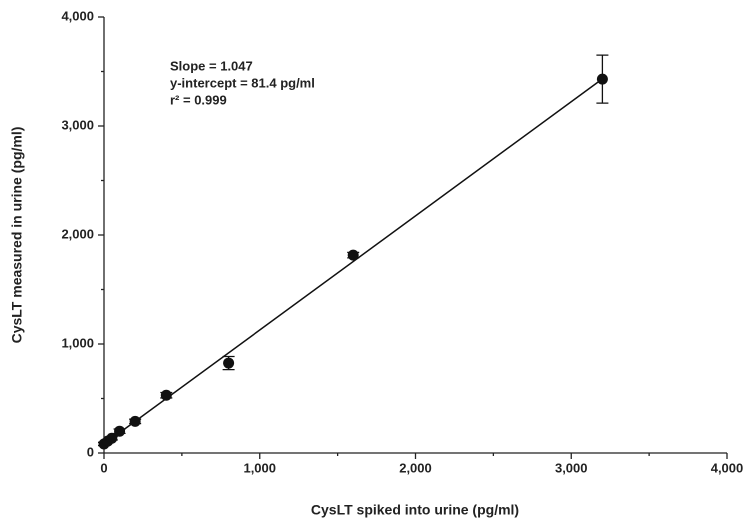 The height and width of the screenshot is (523, 756). Describe the element at coordinates (198, 99) in the screenshot. I see `annotation: r² = 0.999` at that location.